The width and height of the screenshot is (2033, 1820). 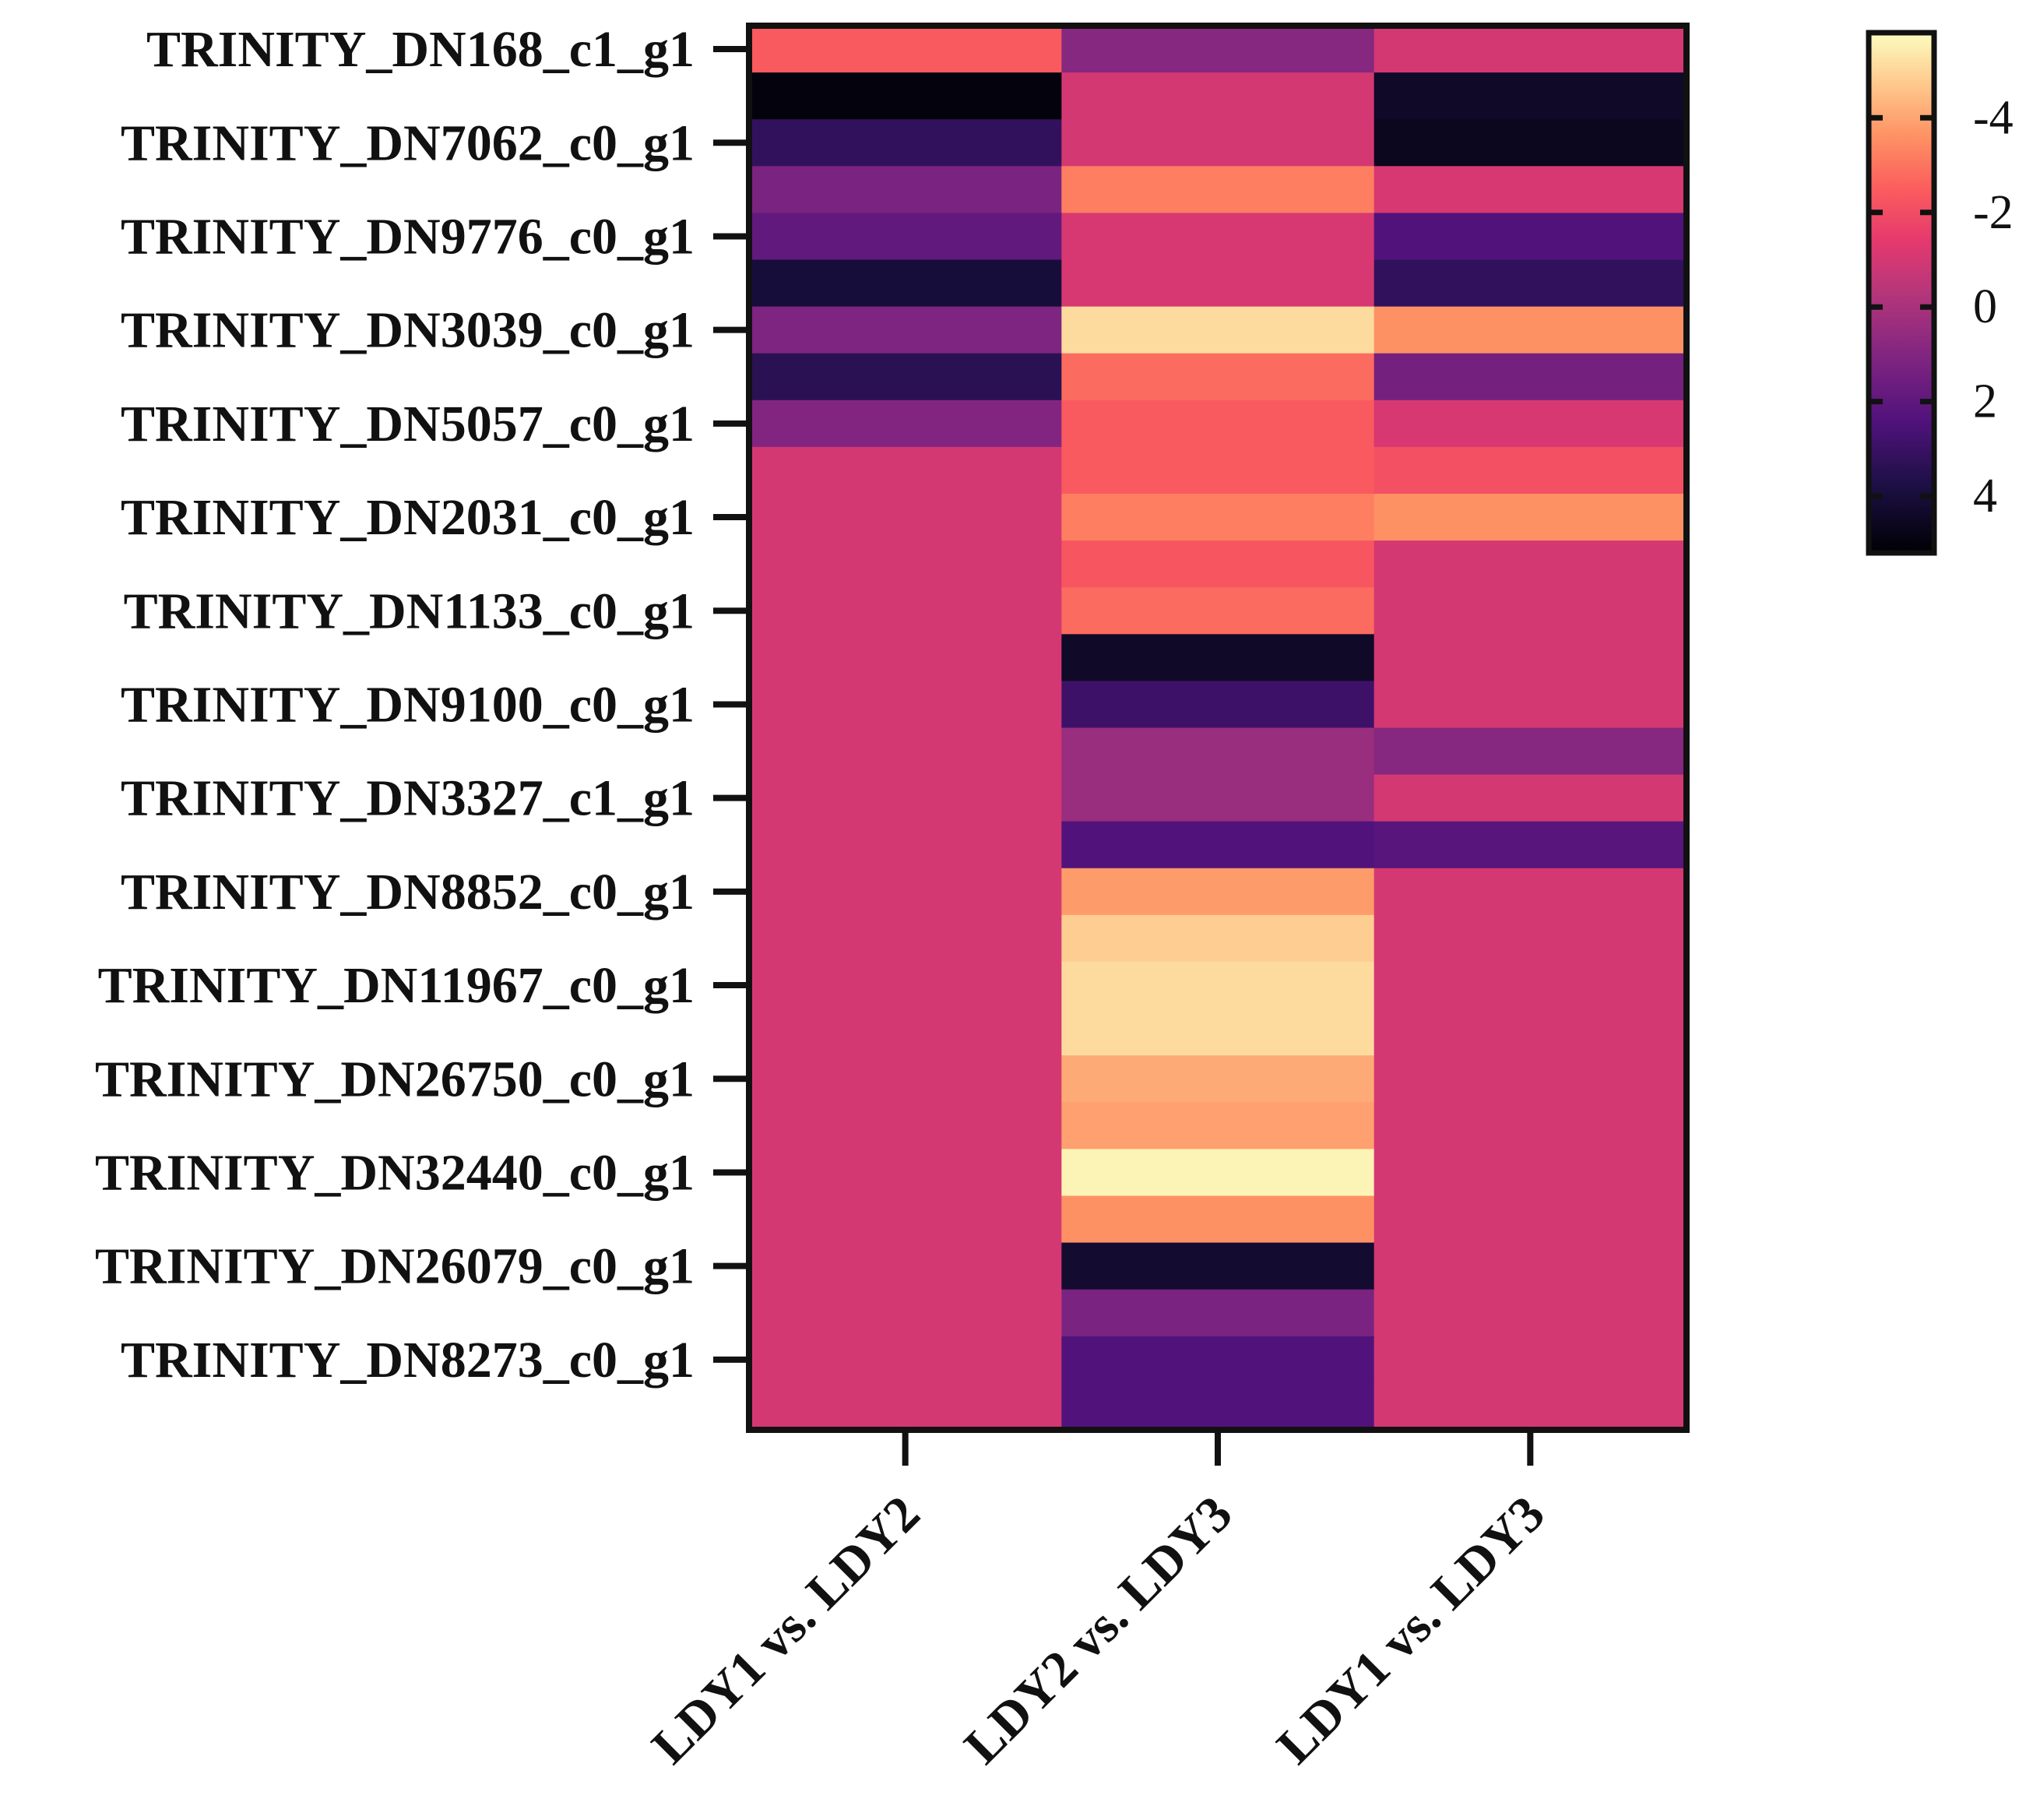 I want to click on colorbar-tick-label: -2, so click(x=1993, y=213).